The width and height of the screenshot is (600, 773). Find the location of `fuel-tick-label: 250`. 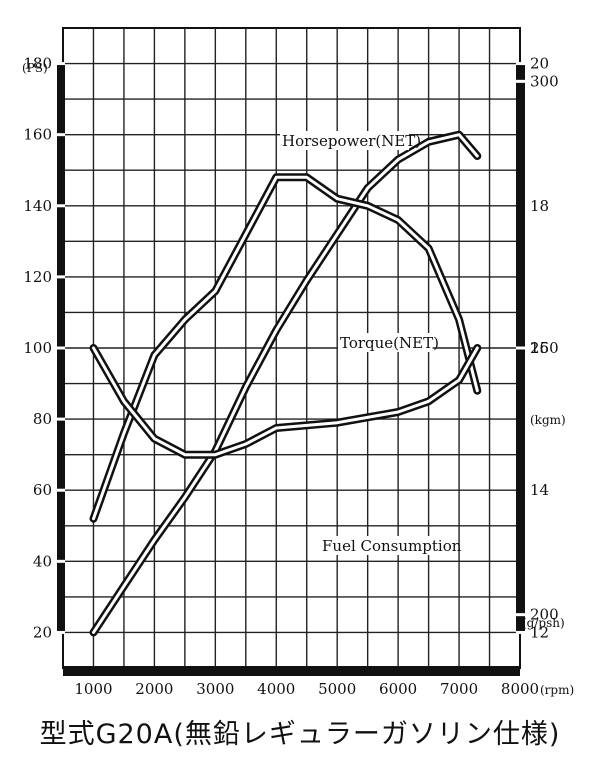

fuel-tick-label: 250 is located at coordinates (544, 348).